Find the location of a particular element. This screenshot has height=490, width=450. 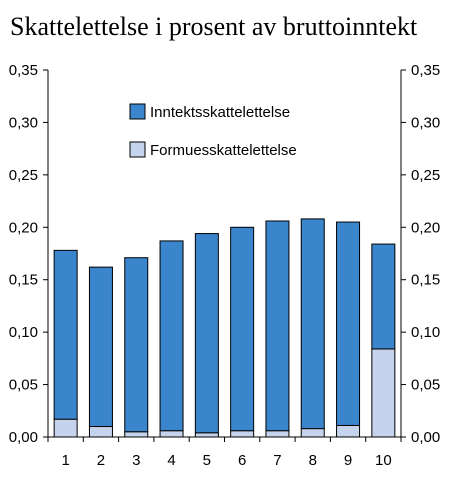

y-tick-label-left: 0,30 is located at coordinates (23, 122).